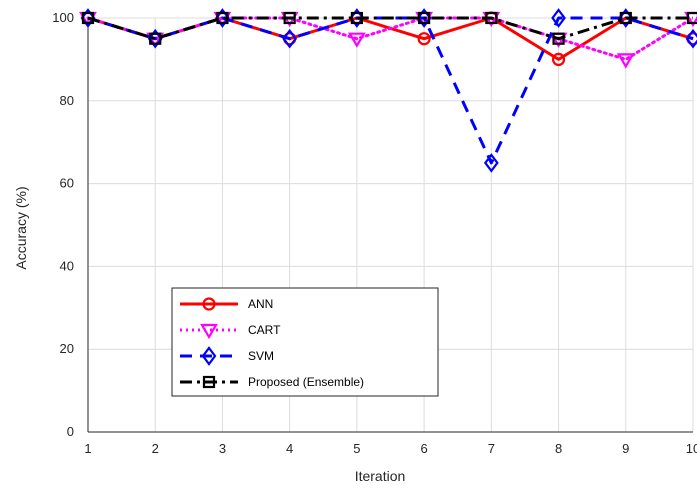 The height and width of the screenshot is (488, 697). I want to click on legend-entry: ANN, so click(226, 304).